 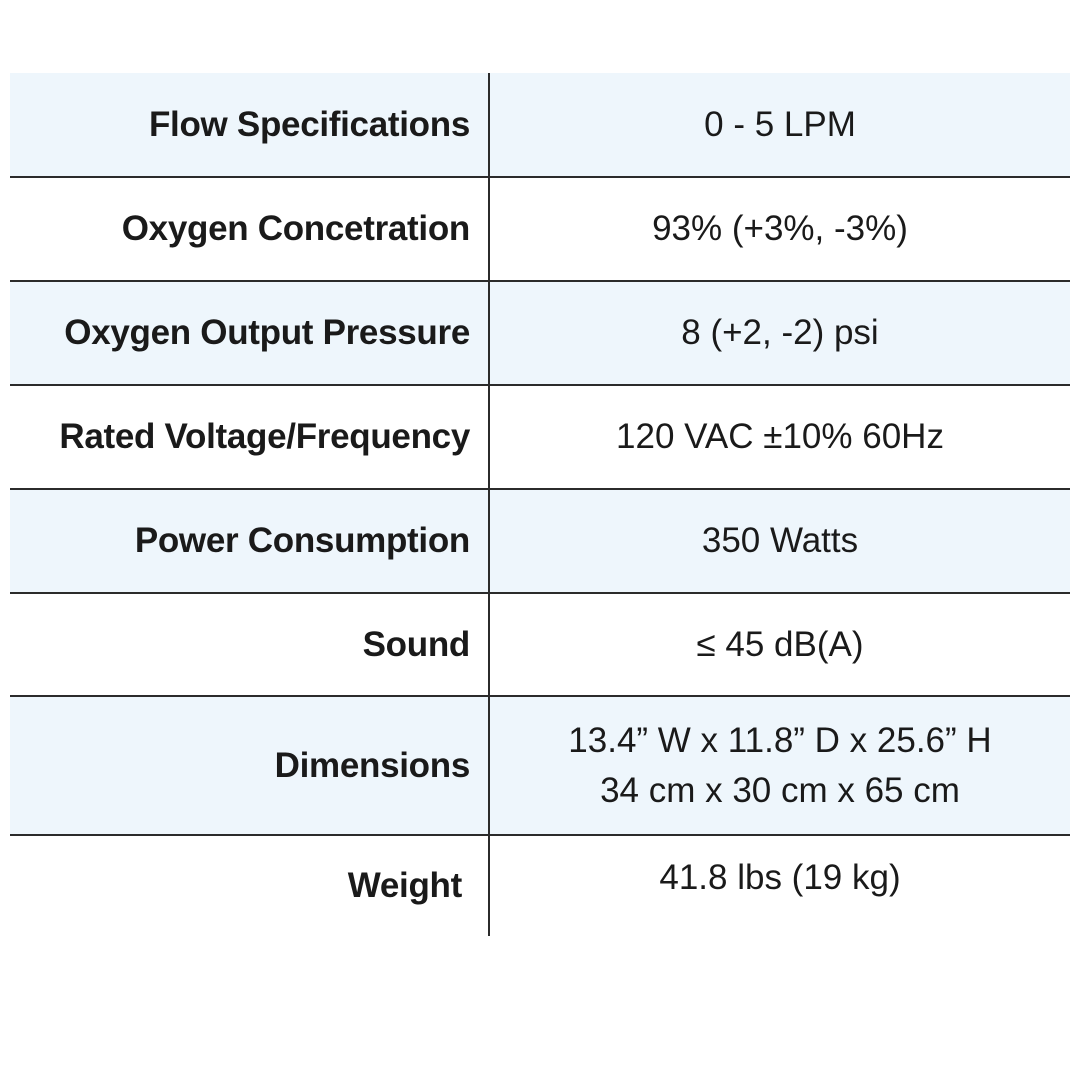 I want to click on spec-label: Dimensions, so click(x=250, y=765).